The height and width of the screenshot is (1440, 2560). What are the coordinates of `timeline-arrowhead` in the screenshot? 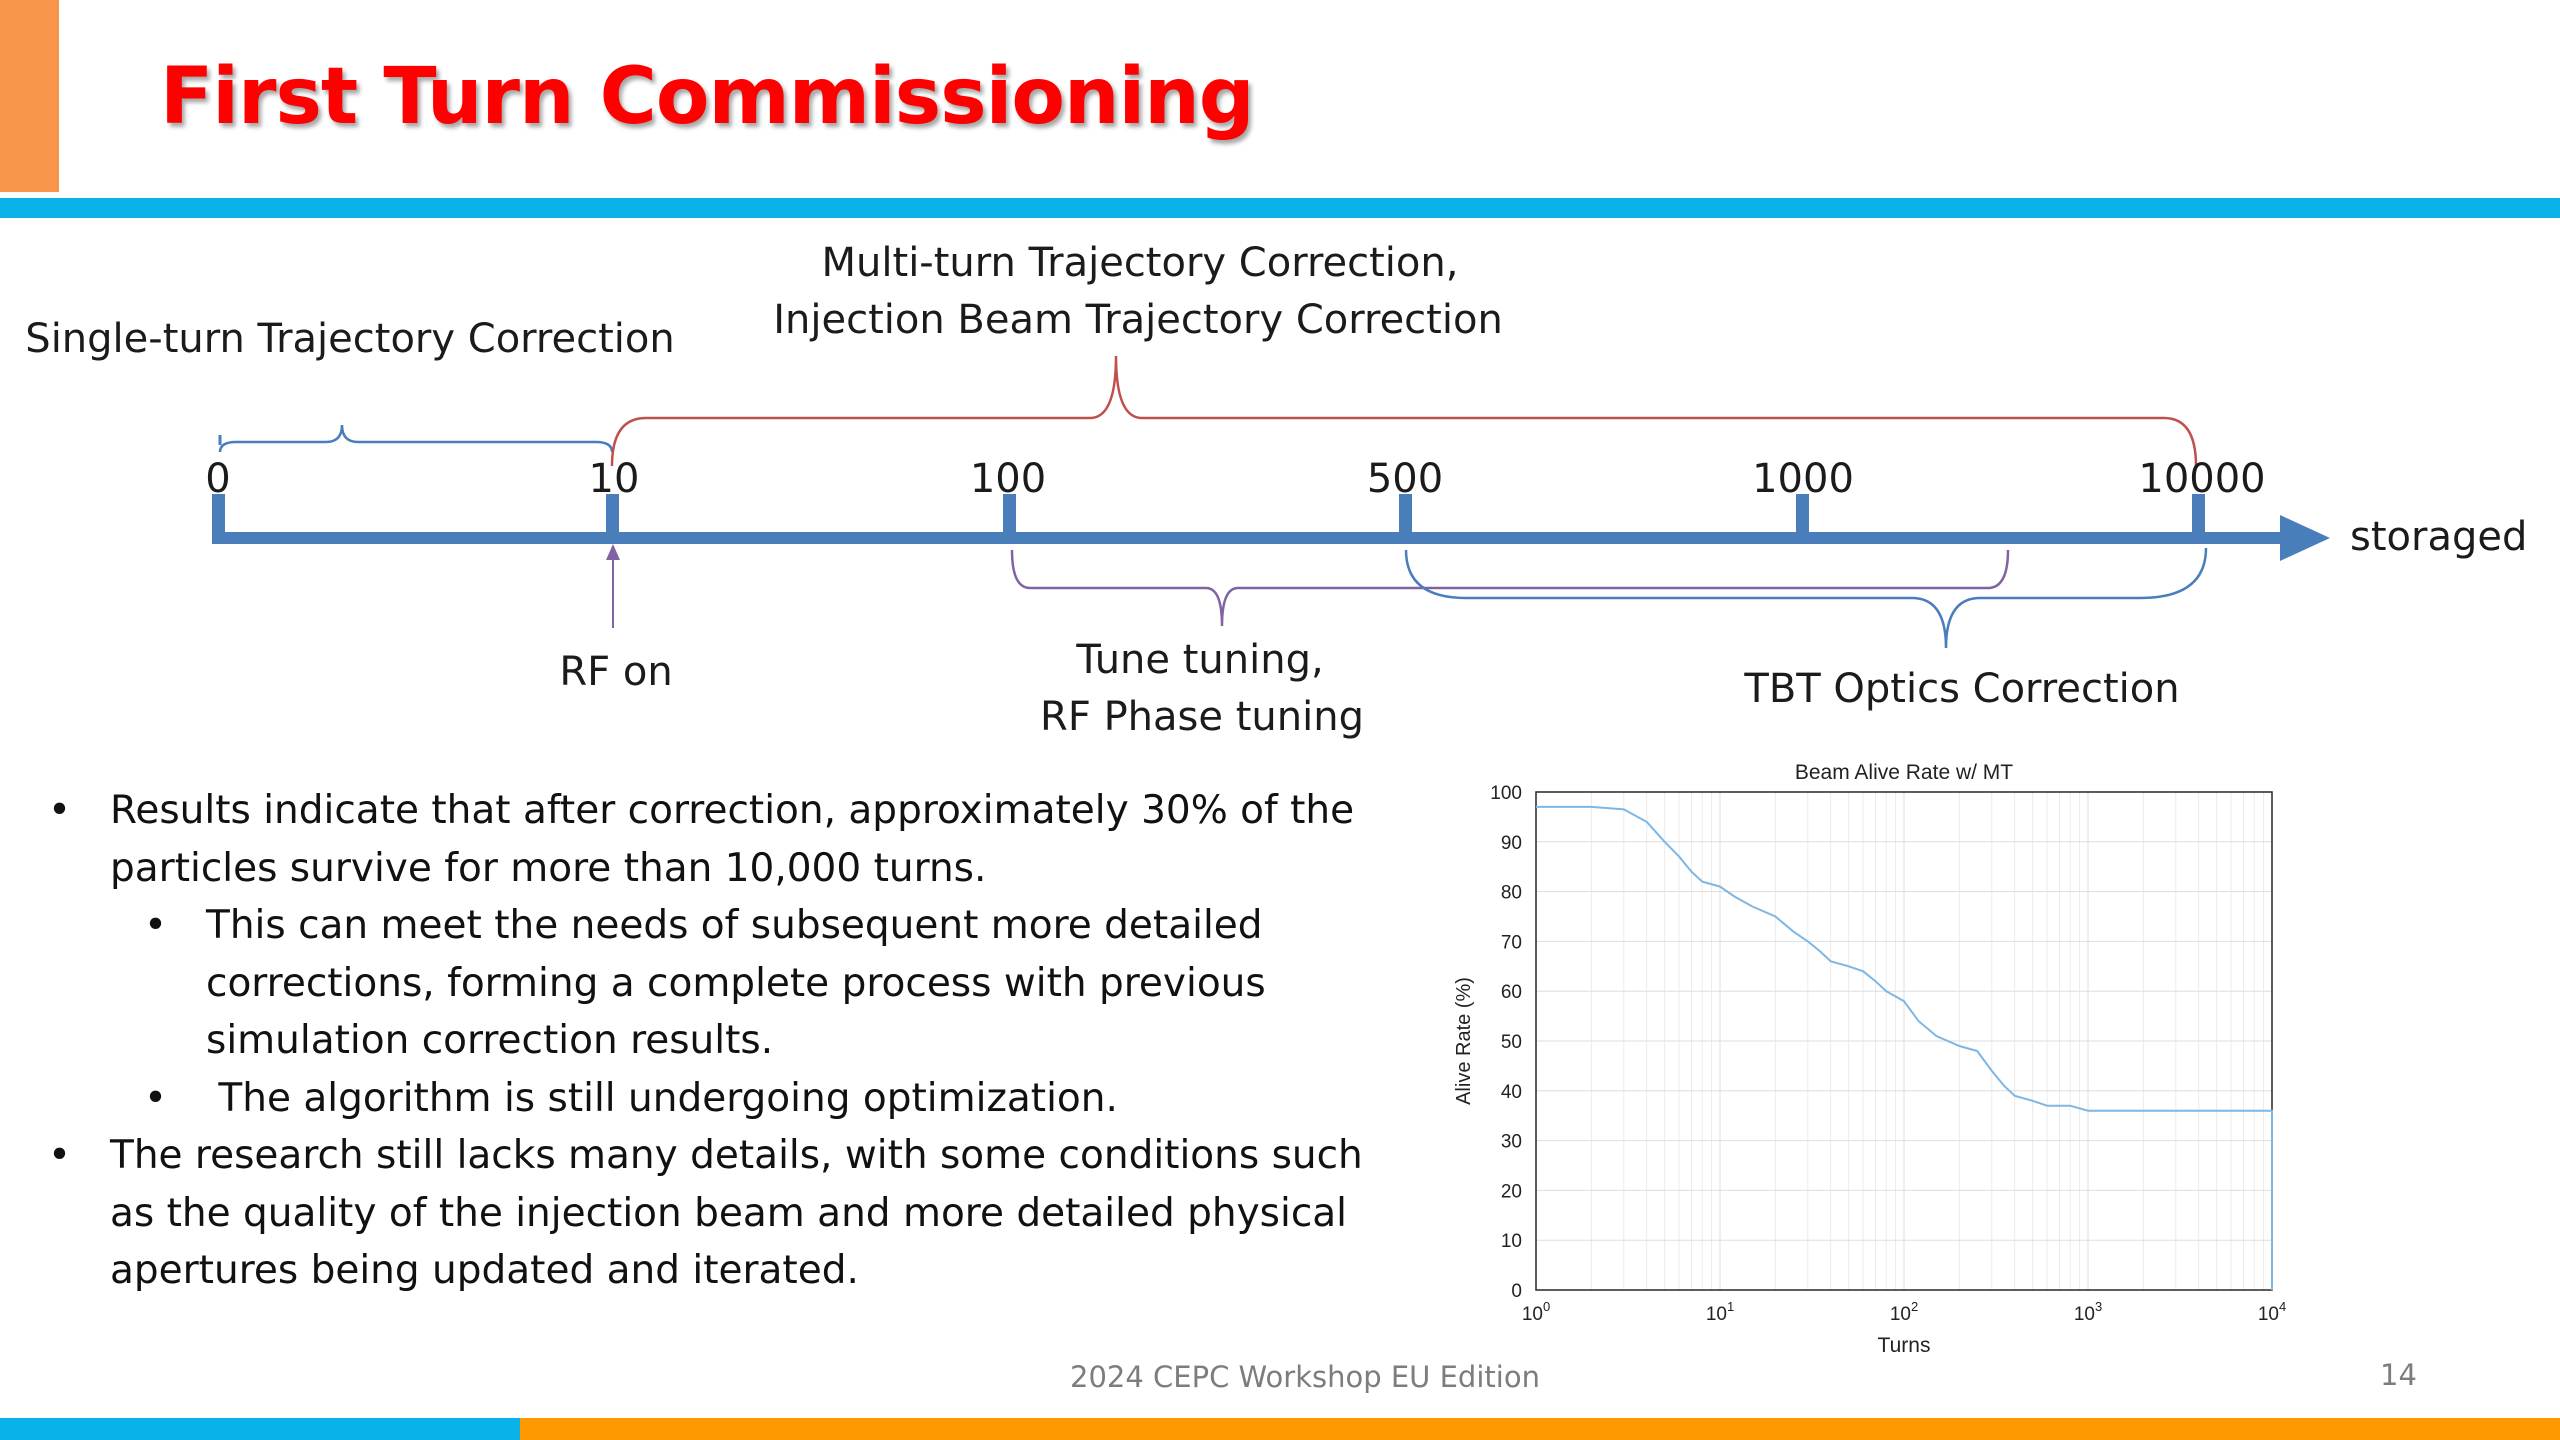 It's located at (2305, 538).